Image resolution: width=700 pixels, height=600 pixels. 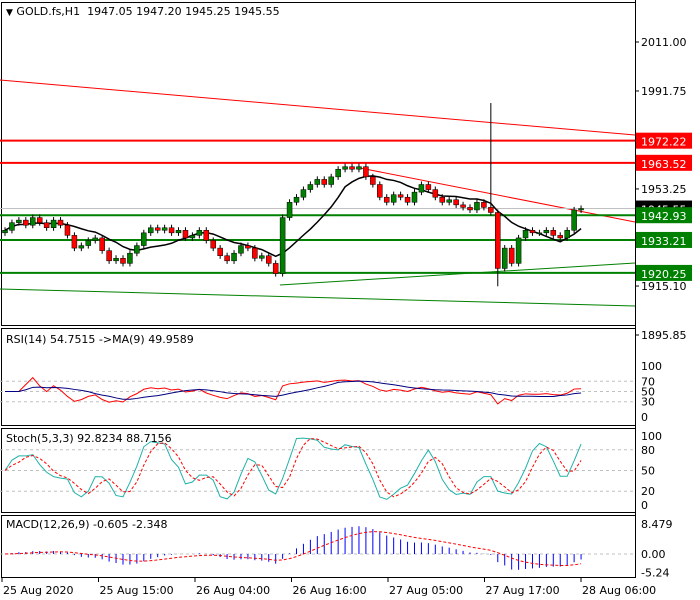 I want to click on macd-axis-label: -5.24, so click(x=655, y=573).